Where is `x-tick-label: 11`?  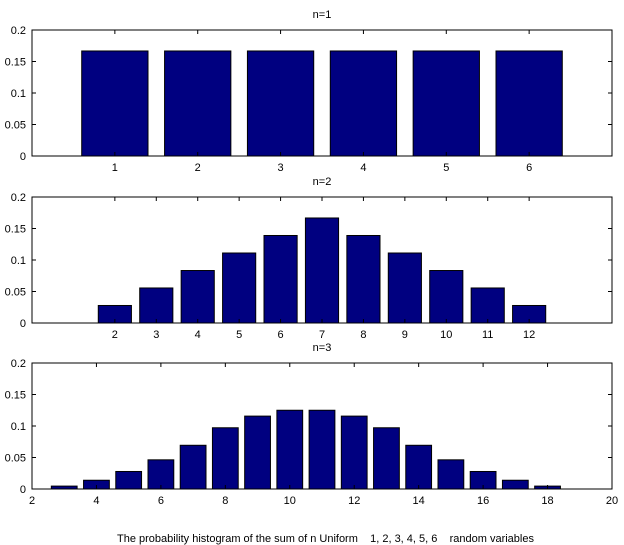 x-tick-label: 11 is located at coordinates (487, 335).